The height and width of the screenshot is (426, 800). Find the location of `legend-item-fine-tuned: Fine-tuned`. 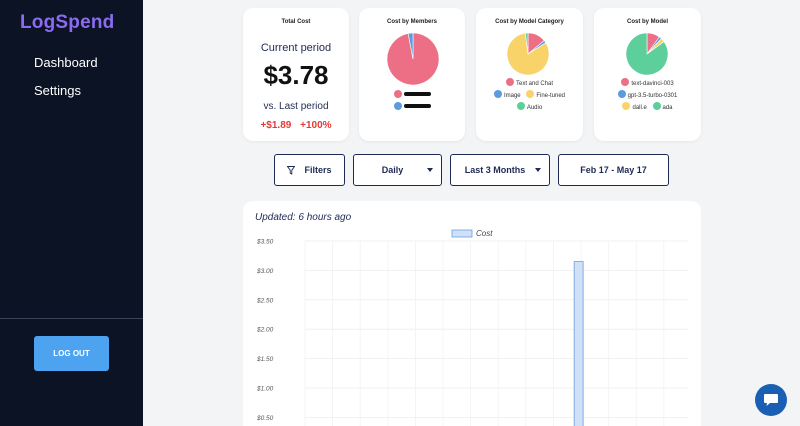

legend-item-fine-tuned: Fine-tuned is located at coordinates (545, 96).